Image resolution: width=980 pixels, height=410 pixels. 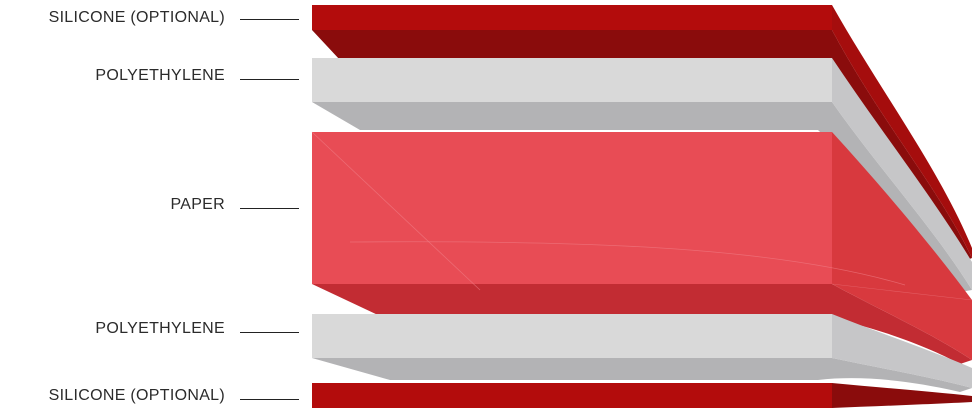 I want to click on layer-label-paper: PAPER, so click(x=197, y=204).